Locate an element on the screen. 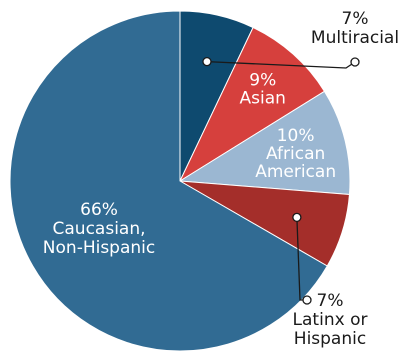 This screenshot has width=405, height=353. slice-label-line: African is located at coordinates (295, 154).